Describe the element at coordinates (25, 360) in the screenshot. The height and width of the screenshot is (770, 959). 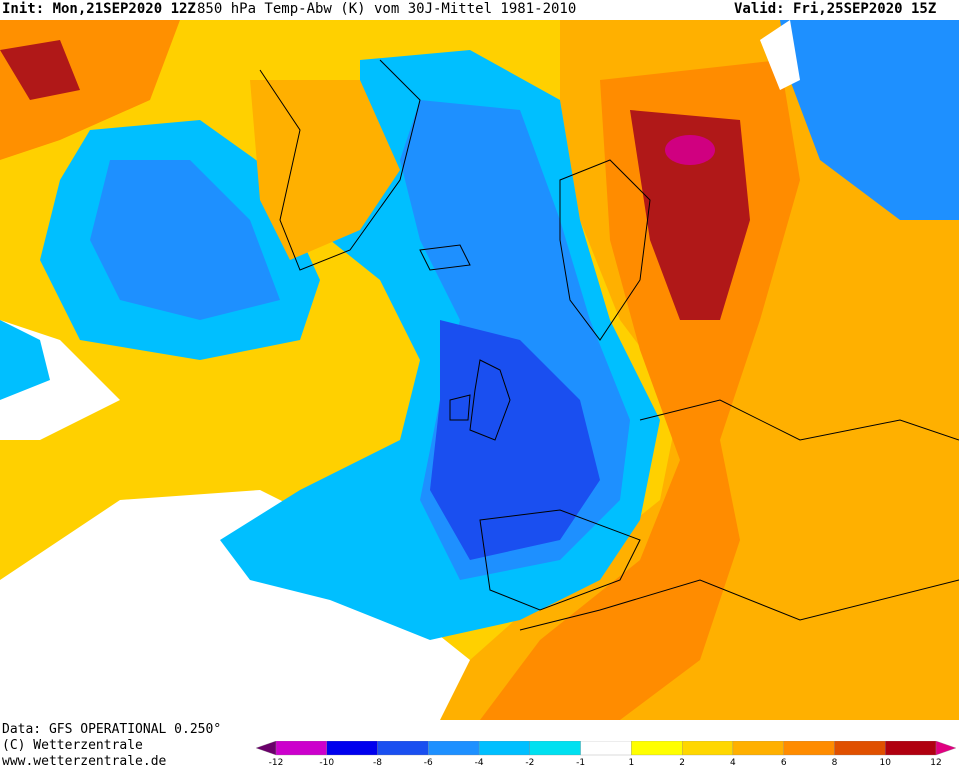
I see `cold-west-edge` at that location.